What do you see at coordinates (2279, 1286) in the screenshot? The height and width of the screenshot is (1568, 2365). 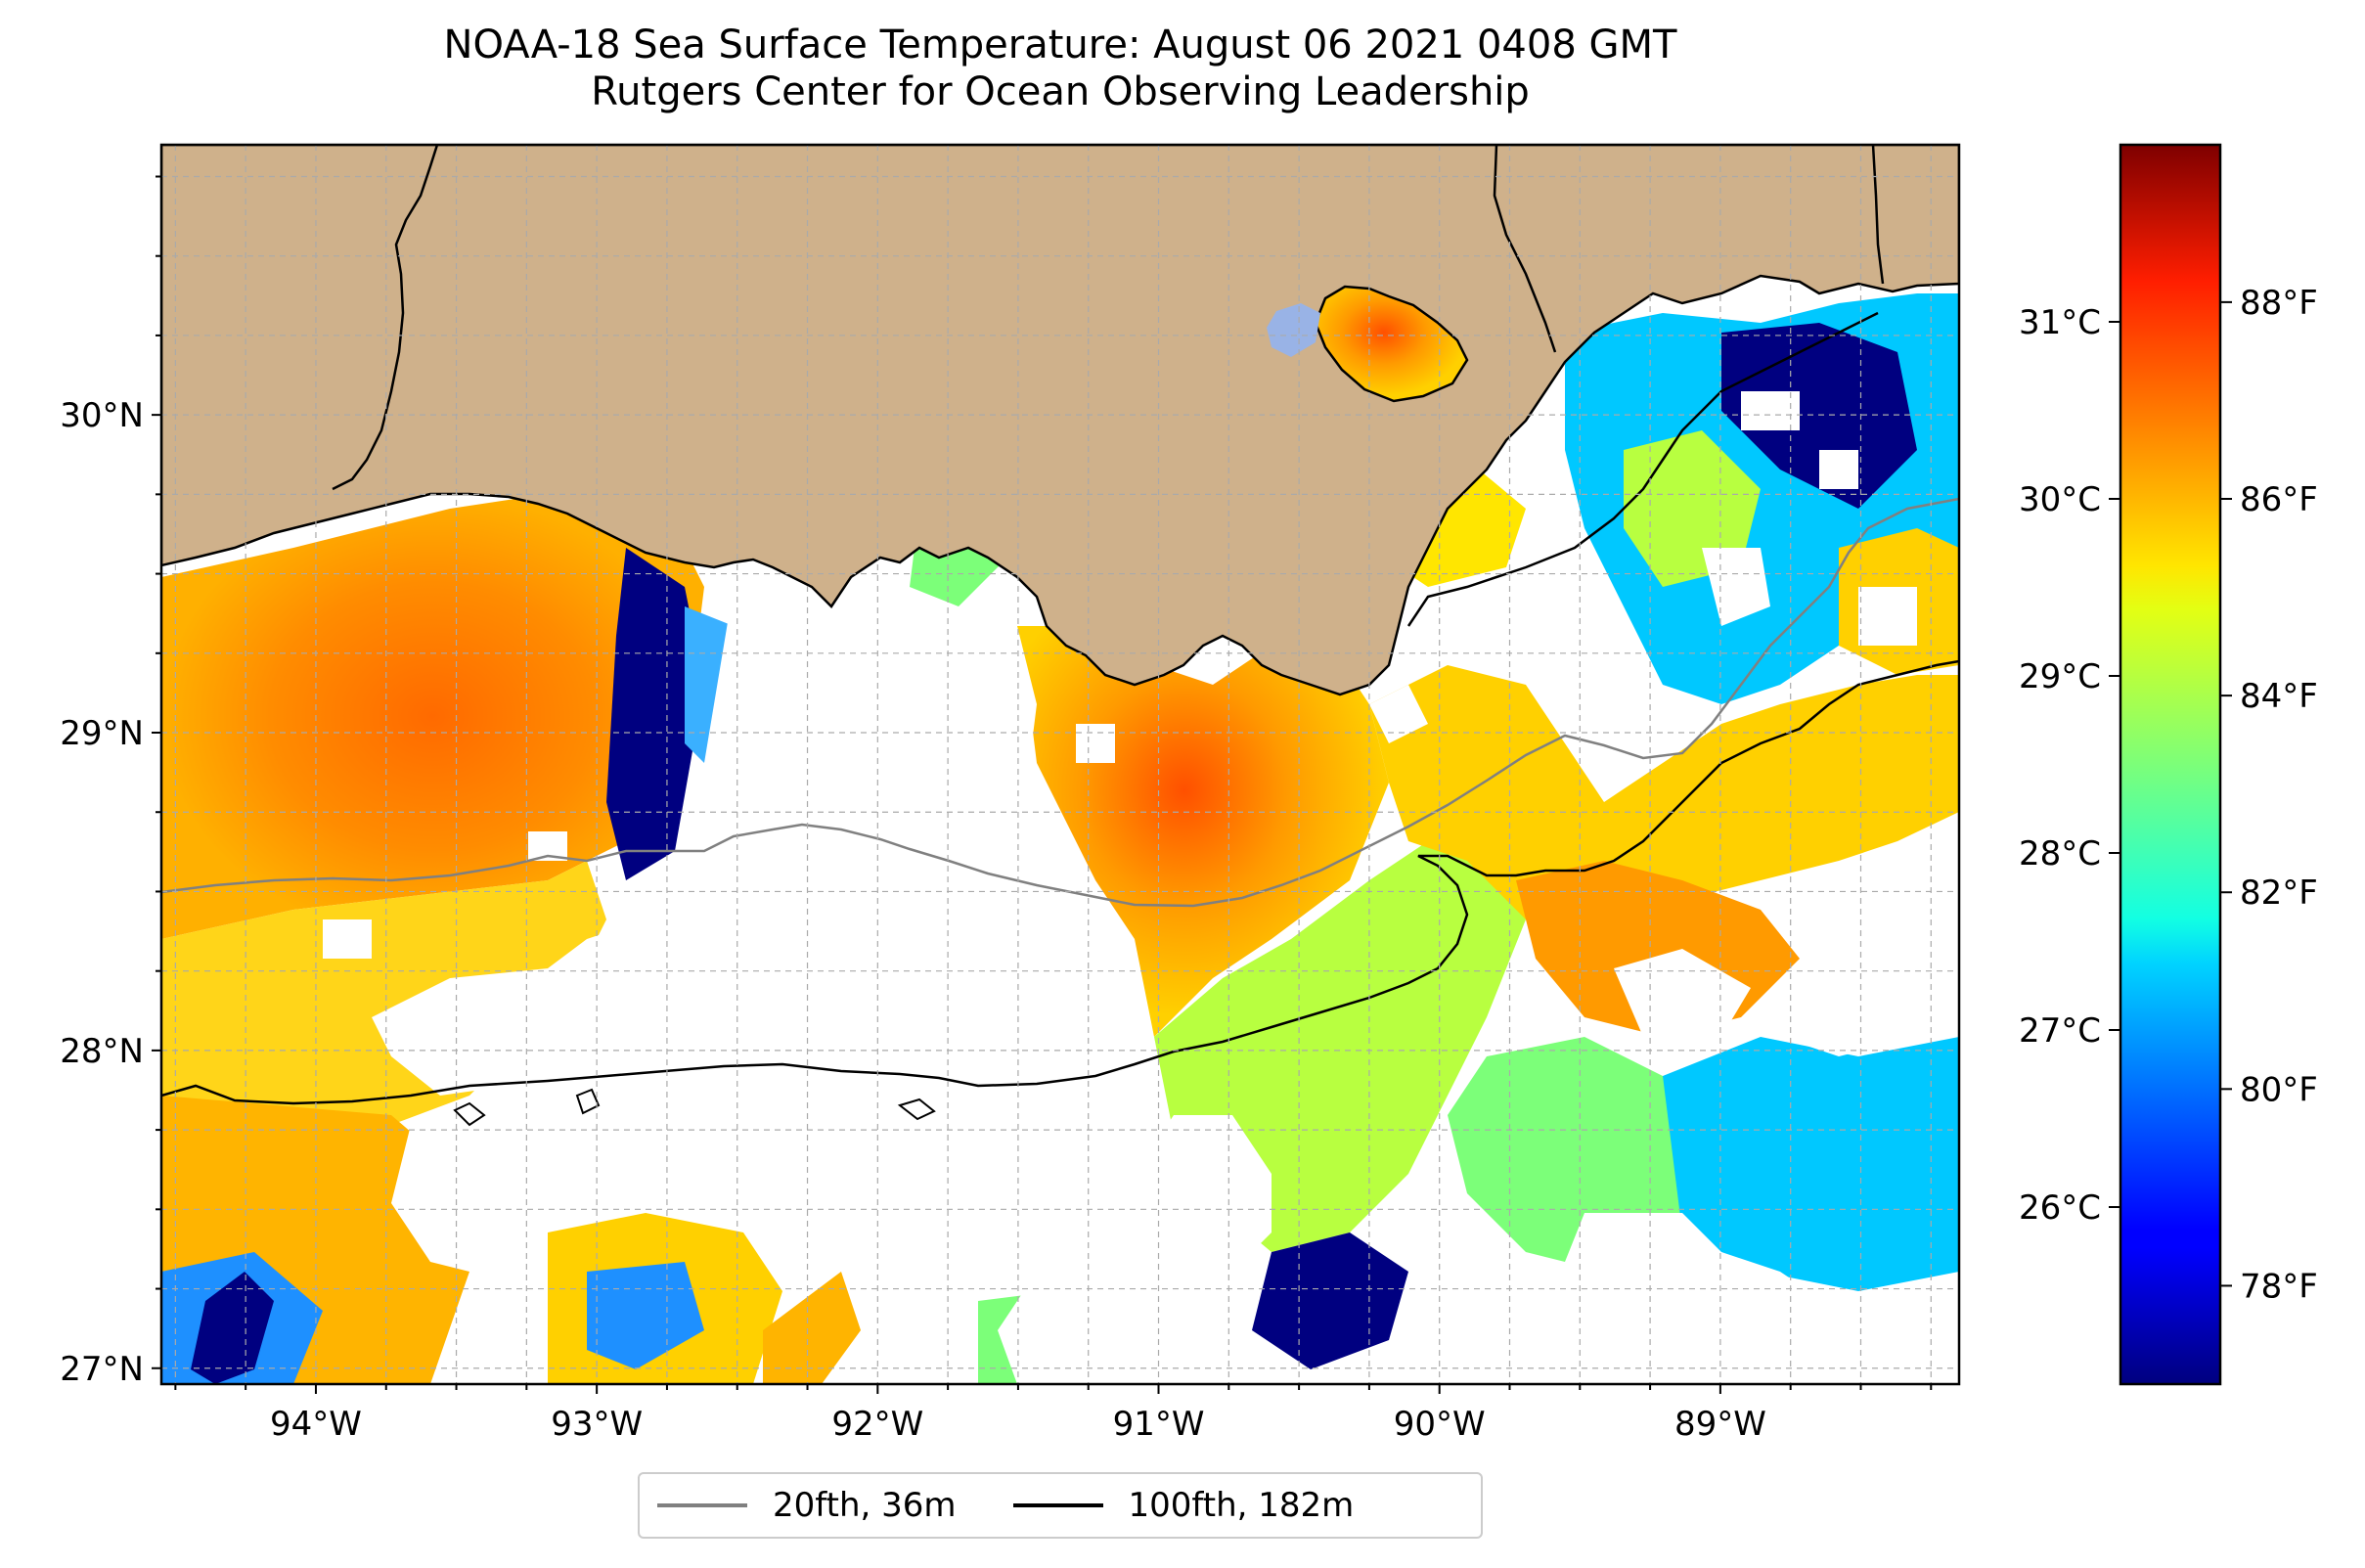 I see `fahrenheit-tick-label: 78°F` at bounding box center [2279, 1286].